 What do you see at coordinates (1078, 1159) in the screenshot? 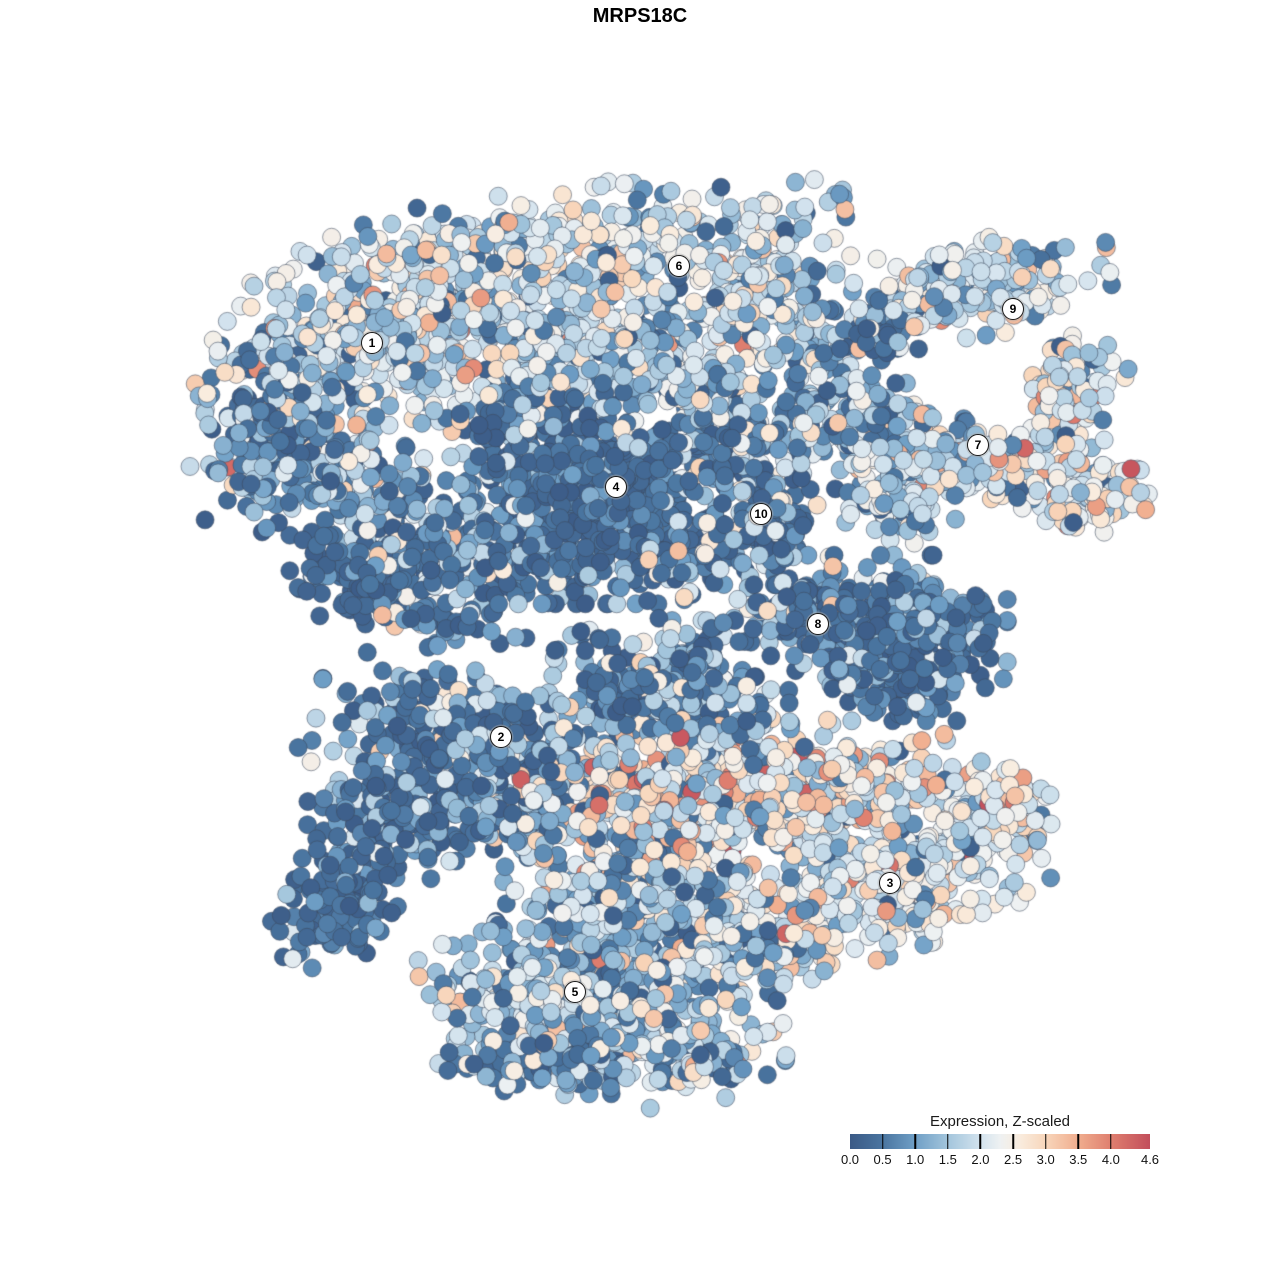
I see `legend-tick-label: 3.5` at bounding box center [1078, 1159].